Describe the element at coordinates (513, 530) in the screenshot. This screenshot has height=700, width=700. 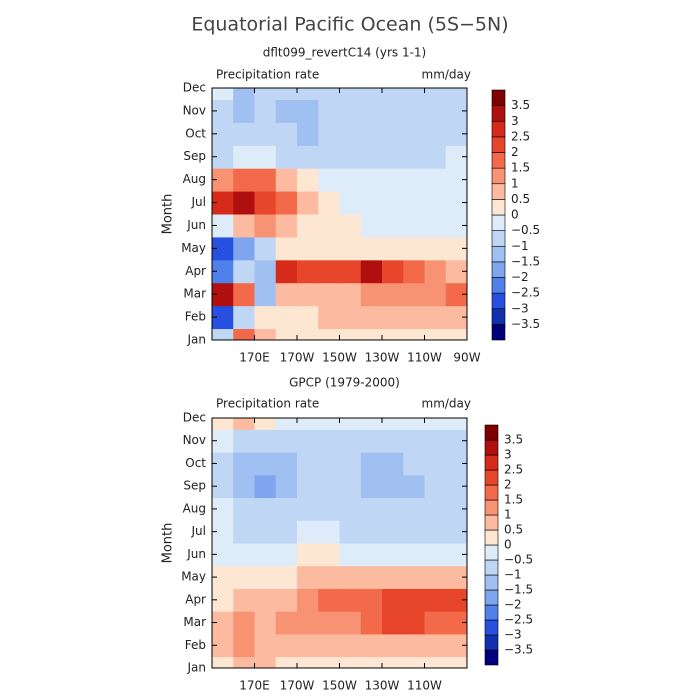
I see `colorbar-label: 0.5` at that location.